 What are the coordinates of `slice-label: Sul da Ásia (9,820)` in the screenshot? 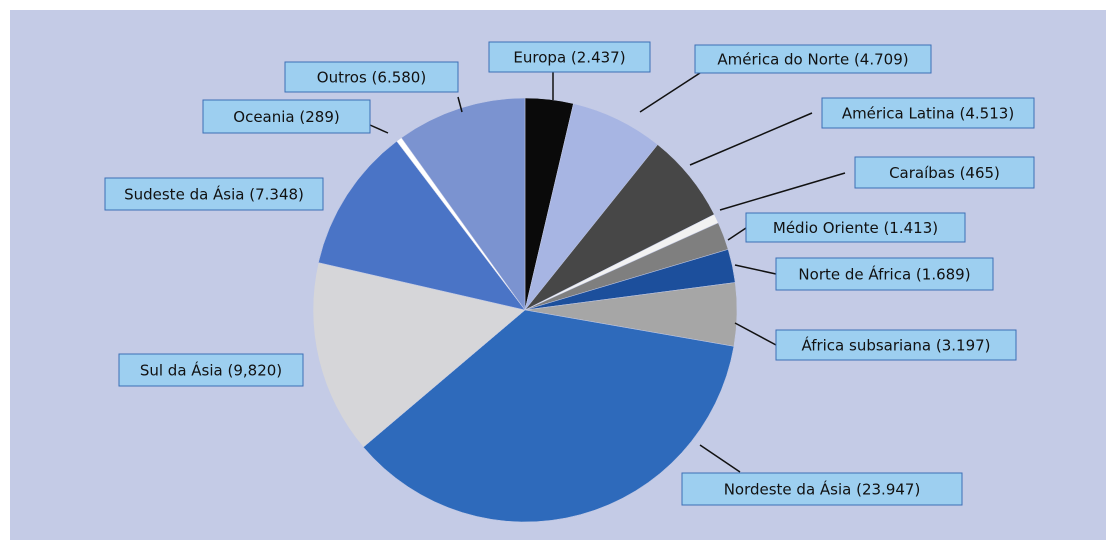 It's located at (211, 370).